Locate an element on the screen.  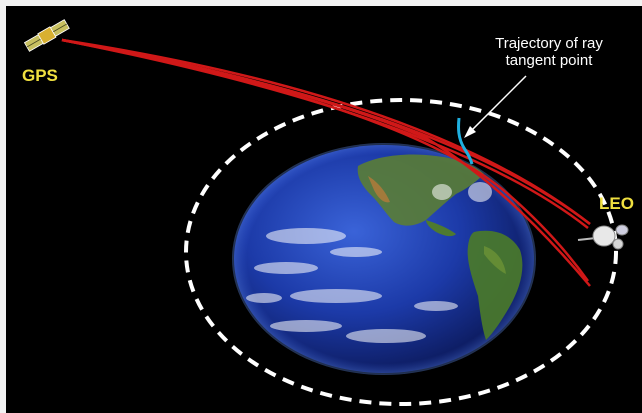
leo-satellite-icon is located at coordinates (603, 237).